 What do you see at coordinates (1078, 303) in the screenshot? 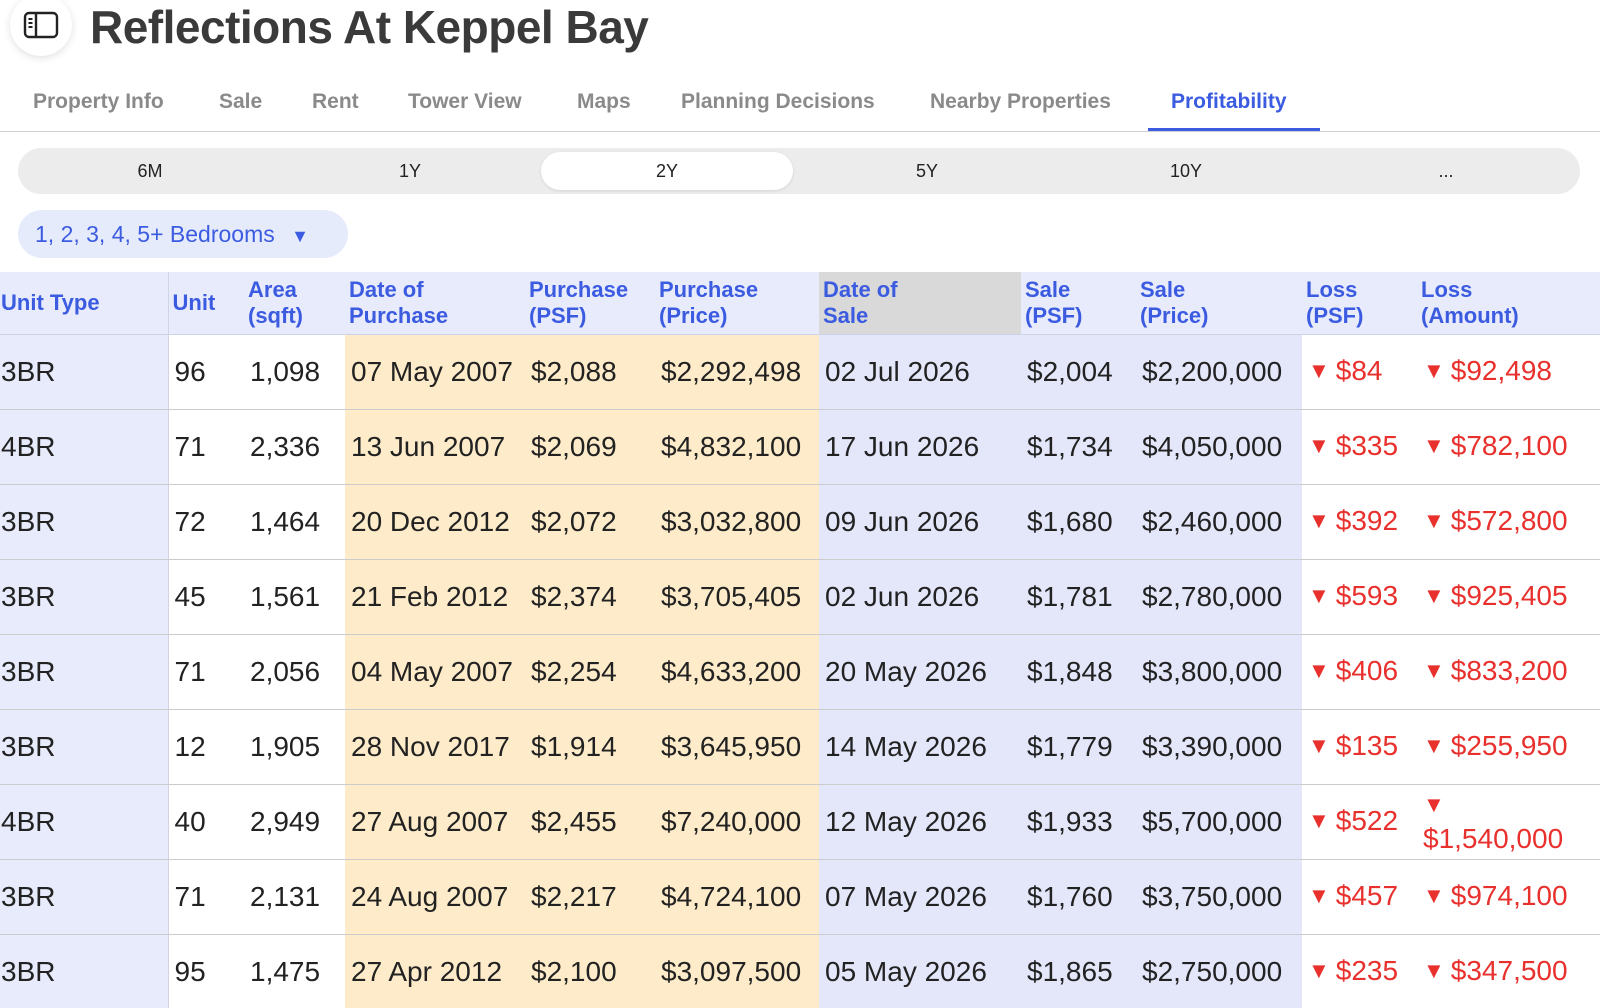
I see `column-header-sale-psf: Sale (PSF)` at bounding box center [1078, 303].